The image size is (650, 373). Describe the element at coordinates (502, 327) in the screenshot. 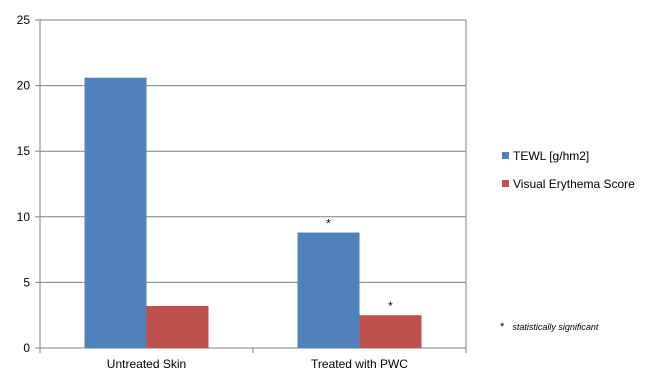

I see `significance-note-symbol: *` at that location.